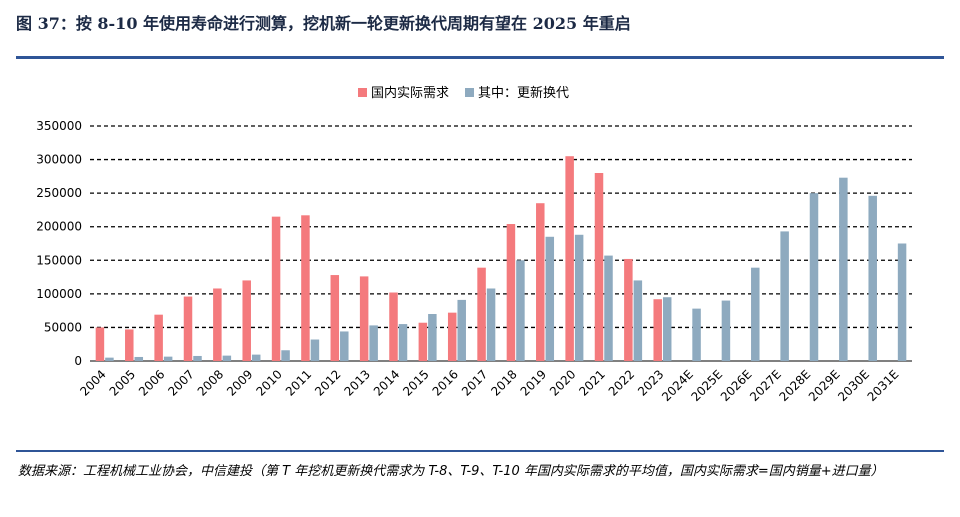  I want to click on x-tick-label: 2022, so click(621, 382).